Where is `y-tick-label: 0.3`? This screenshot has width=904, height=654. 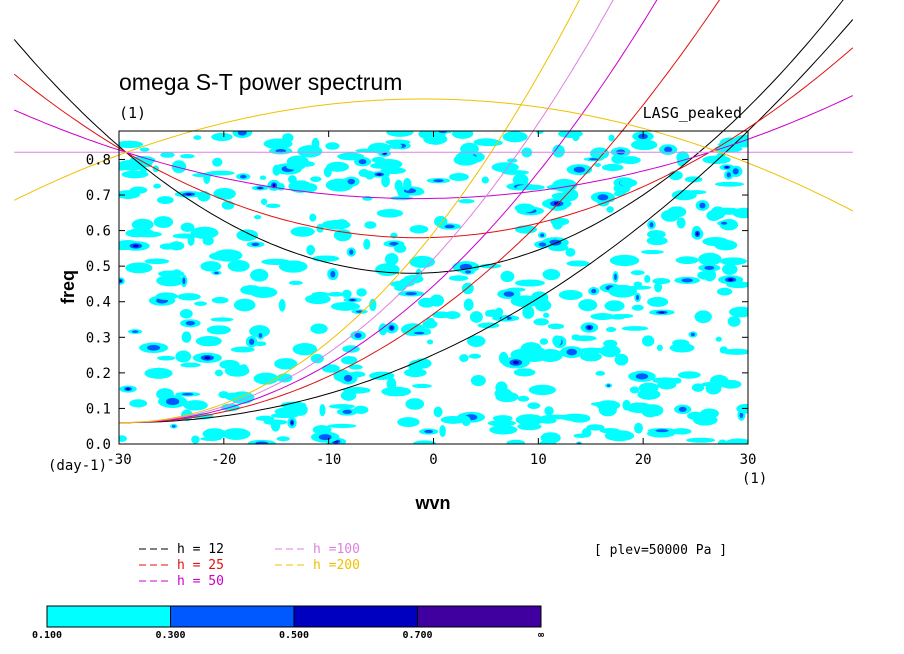 y-tick-label: 0.3 is located at coordinates (98, 338).